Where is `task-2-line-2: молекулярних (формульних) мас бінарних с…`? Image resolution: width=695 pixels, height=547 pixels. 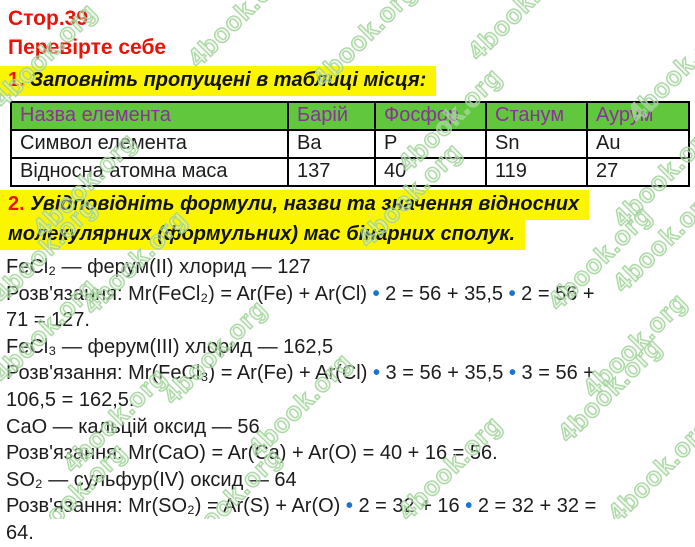 task-2-line-2: молекулярних (формульних) мас бінарних с… is located at coordinates (347, 235).